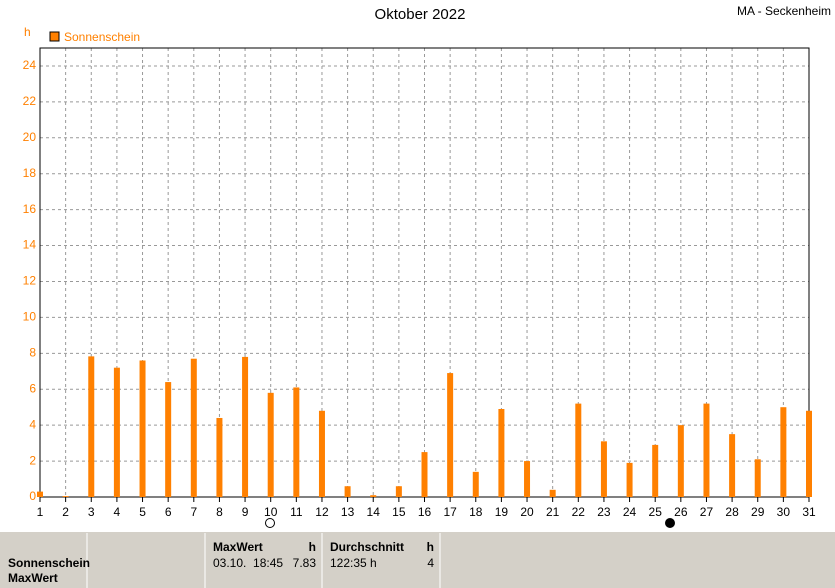  What do you see at coordinates (193, 512) in the screenshot?
I see `x-tick-label: 7` at bounding box center [193, 512].